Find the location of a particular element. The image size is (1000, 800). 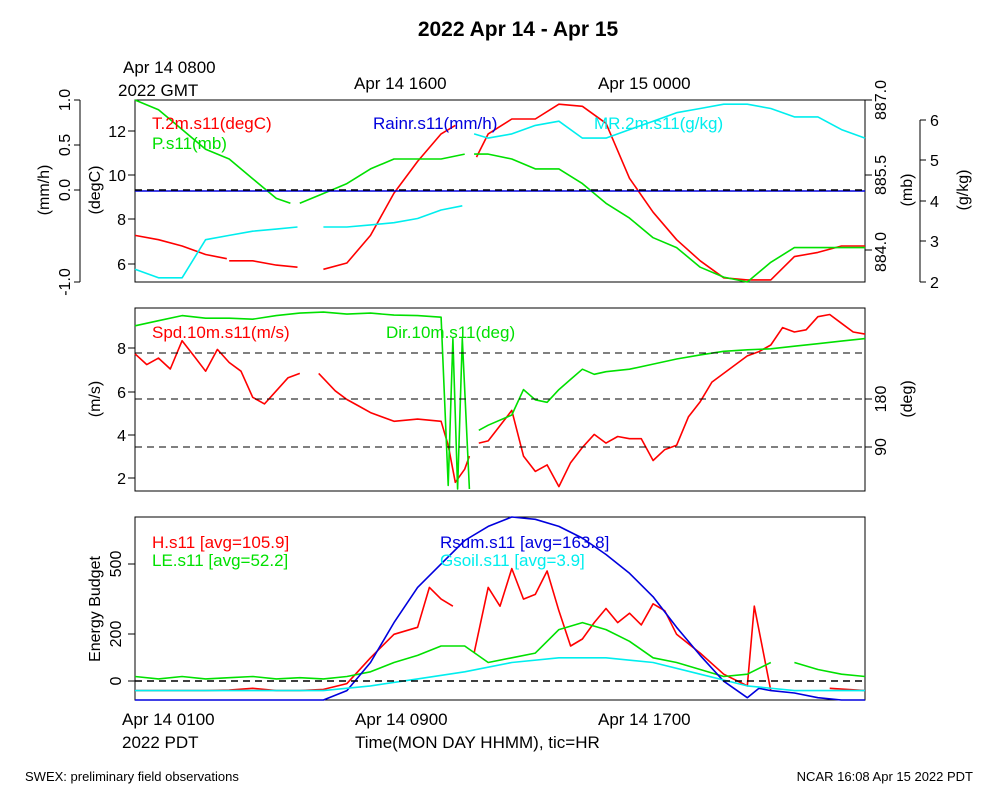

legend-rain-rate: Rainr.s11(mm/h) is located at coordinates (435, 123).